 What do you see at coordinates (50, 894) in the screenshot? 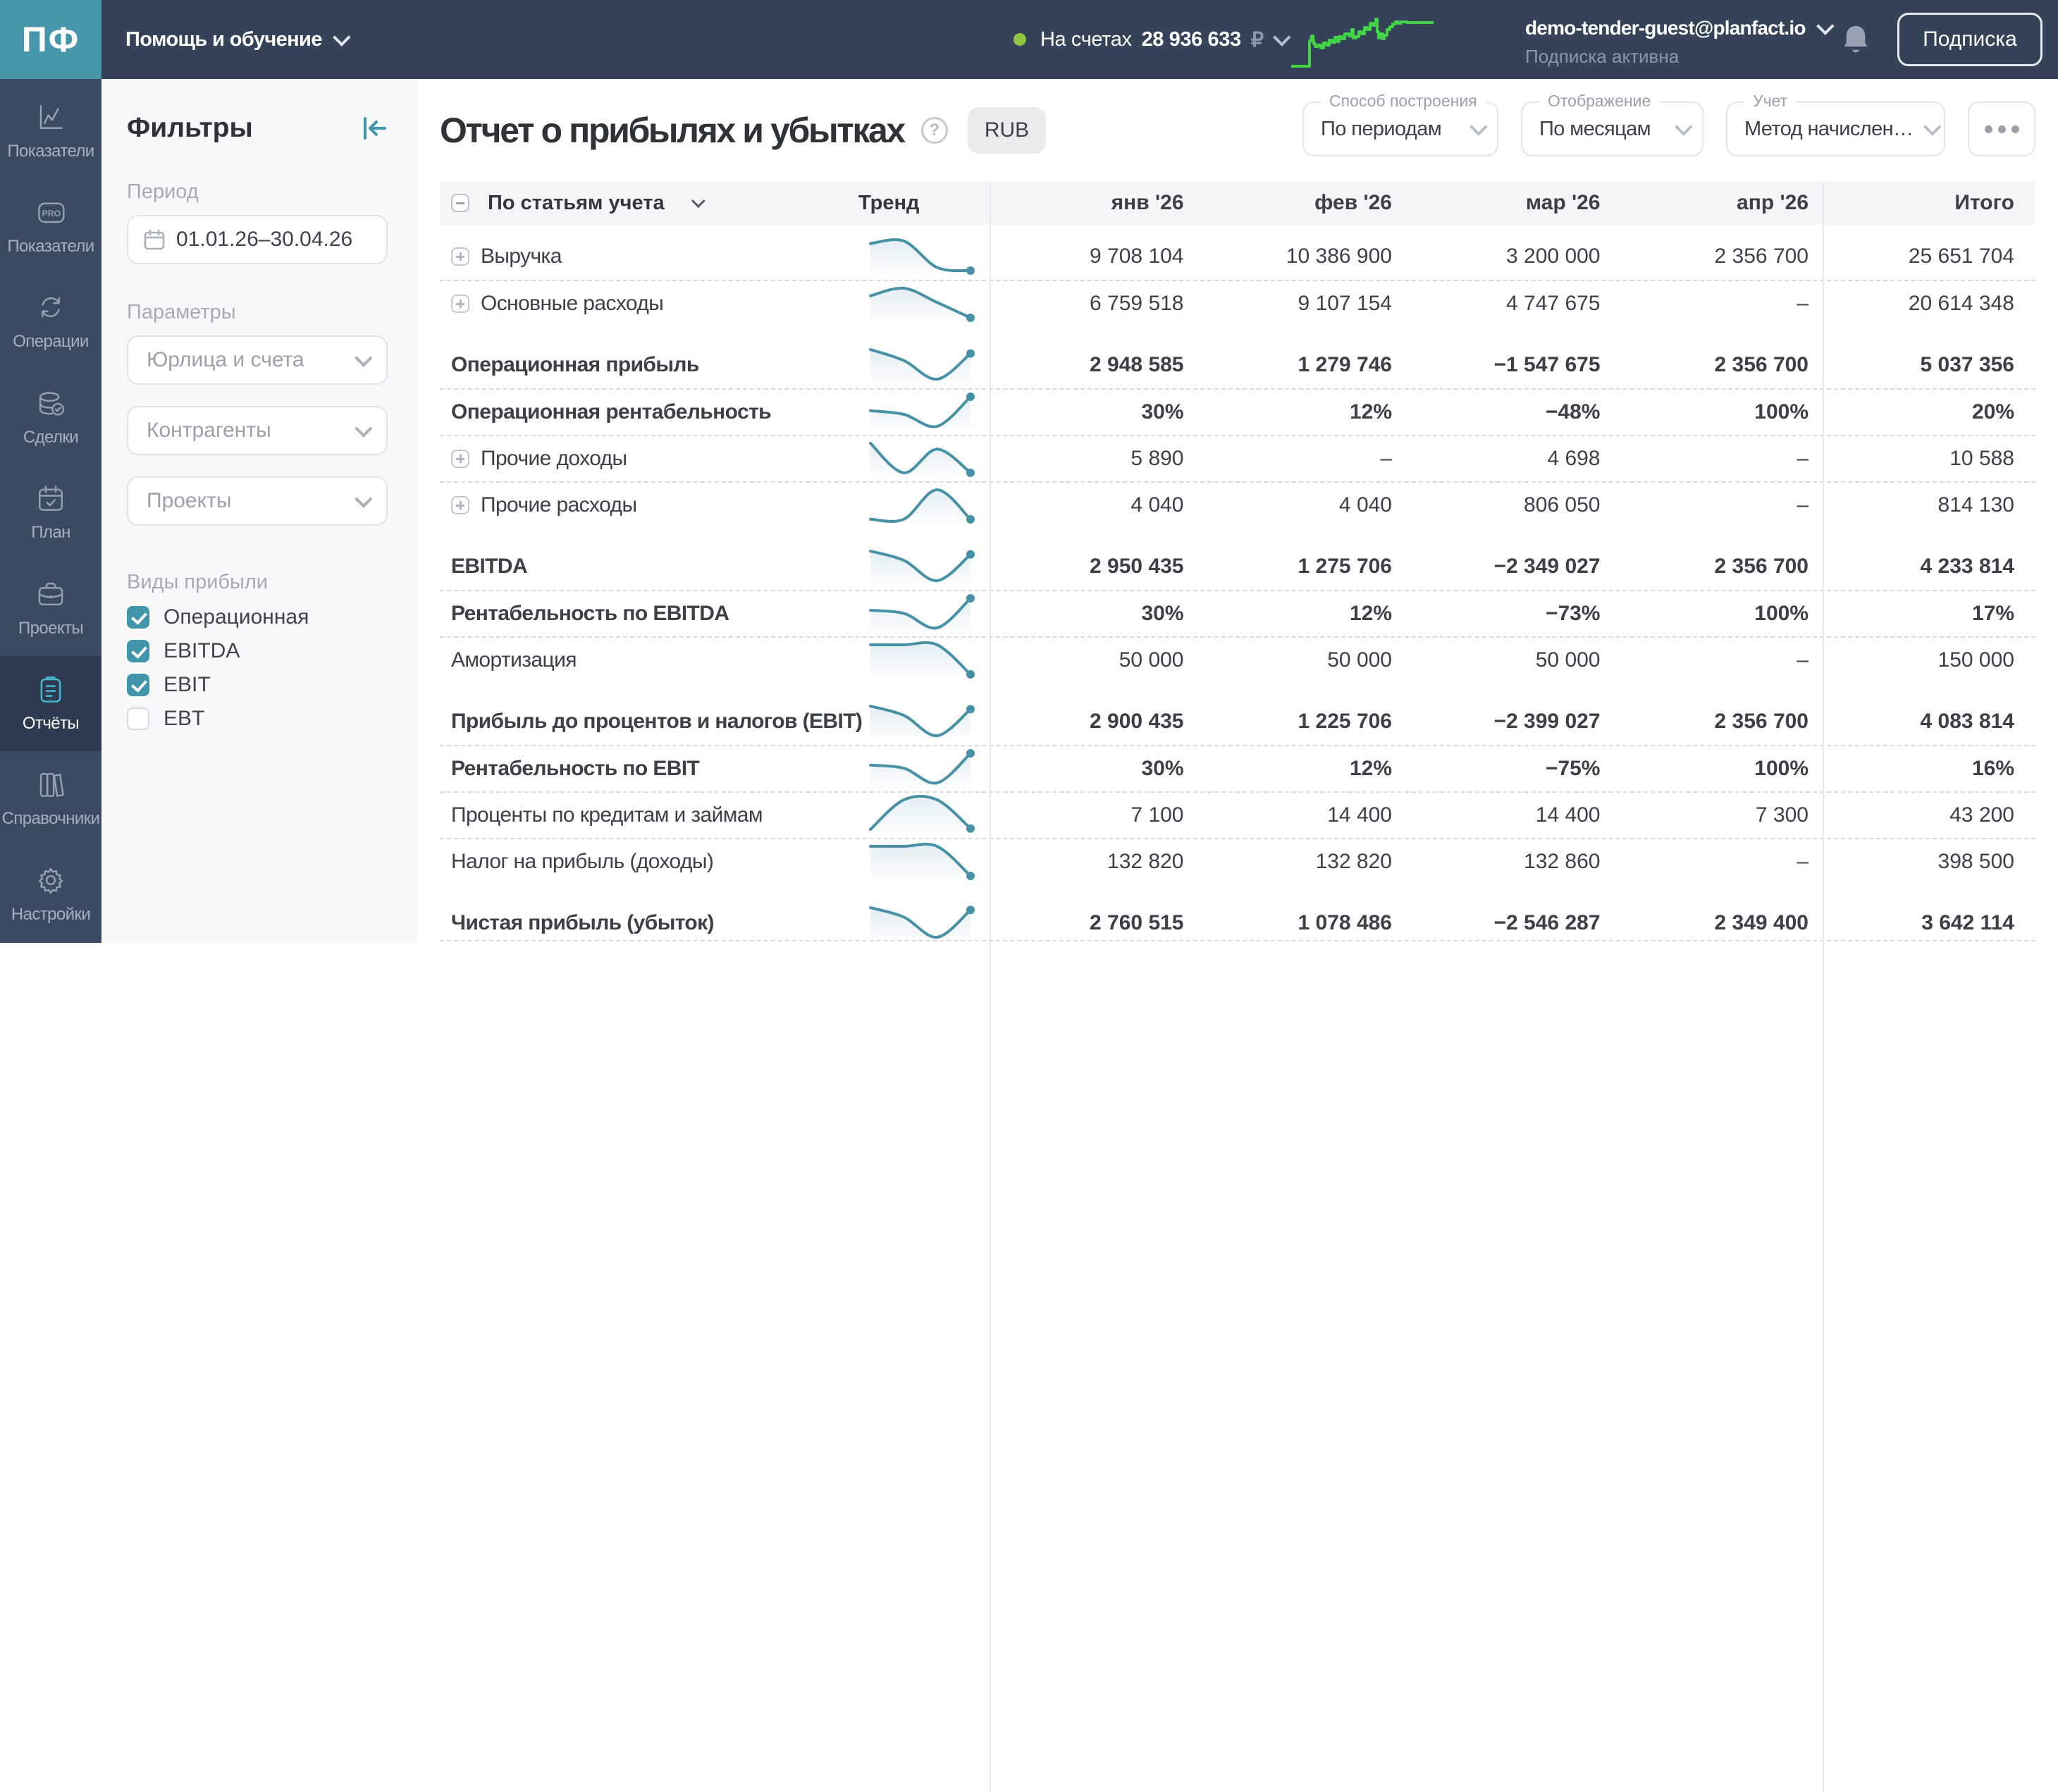
I see `sidebar-item-gear: Настройки` at bounding box center [50, 894].